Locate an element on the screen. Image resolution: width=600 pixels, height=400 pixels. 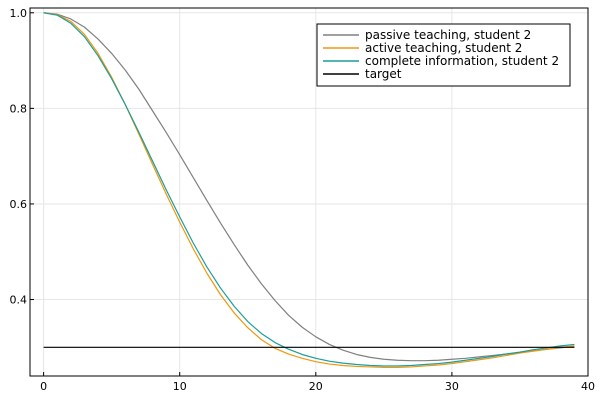
legend-item: passive teaching, student 2 is located at coordinates (427, 35).